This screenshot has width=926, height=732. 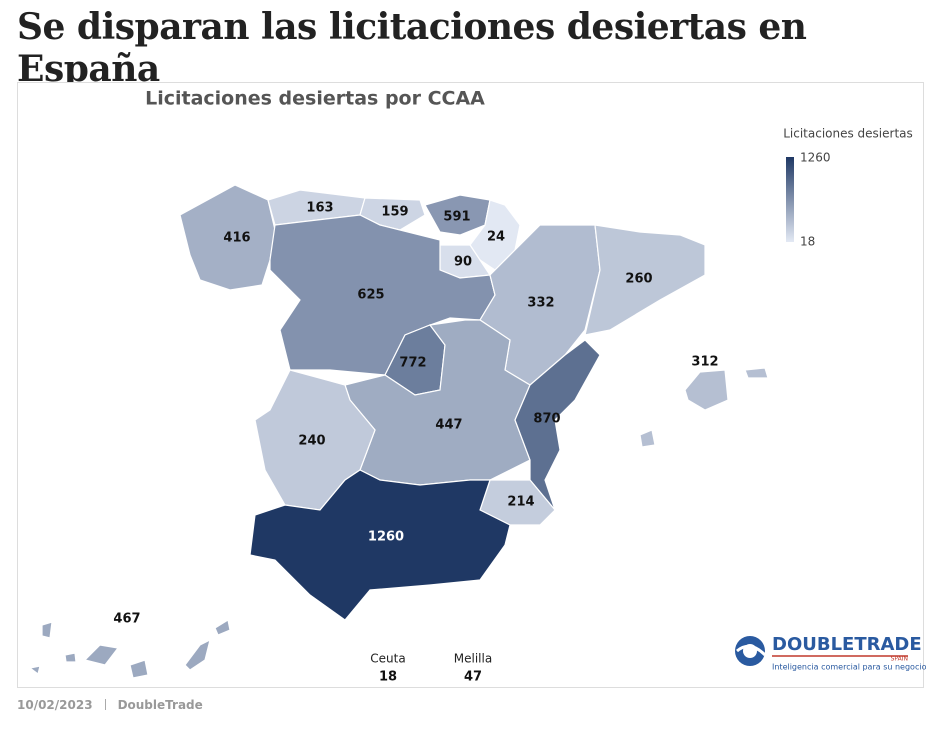 What do you see at coordinates (638, 279) in the screenshot?
I see `region-value: 260` at bounding box center [638, 279].